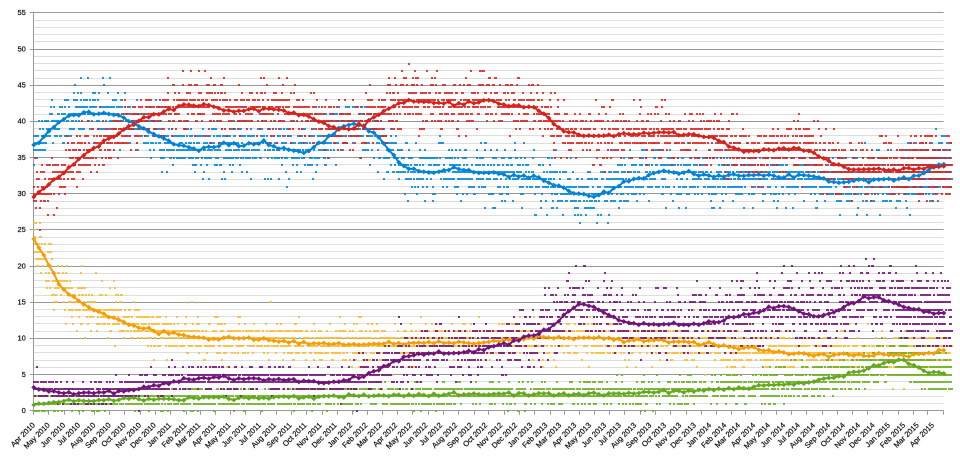  What do you see at coordinates (21, 48) in the screenshot?
I see `svg-text: 50` at bounding box center [21, 48].